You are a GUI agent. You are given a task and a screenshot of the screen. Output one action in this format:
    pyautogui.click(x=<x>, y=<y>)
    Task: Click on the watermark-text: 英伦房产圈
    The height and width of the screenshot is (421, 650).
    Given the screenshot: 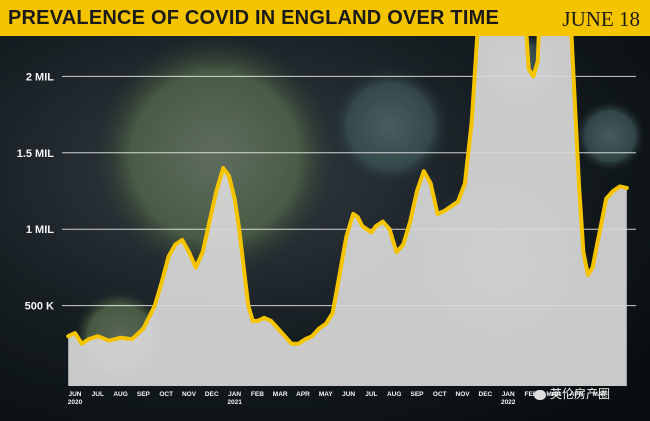 What is the action you would take?
    pyautogui.click(x=580, y=394)
    